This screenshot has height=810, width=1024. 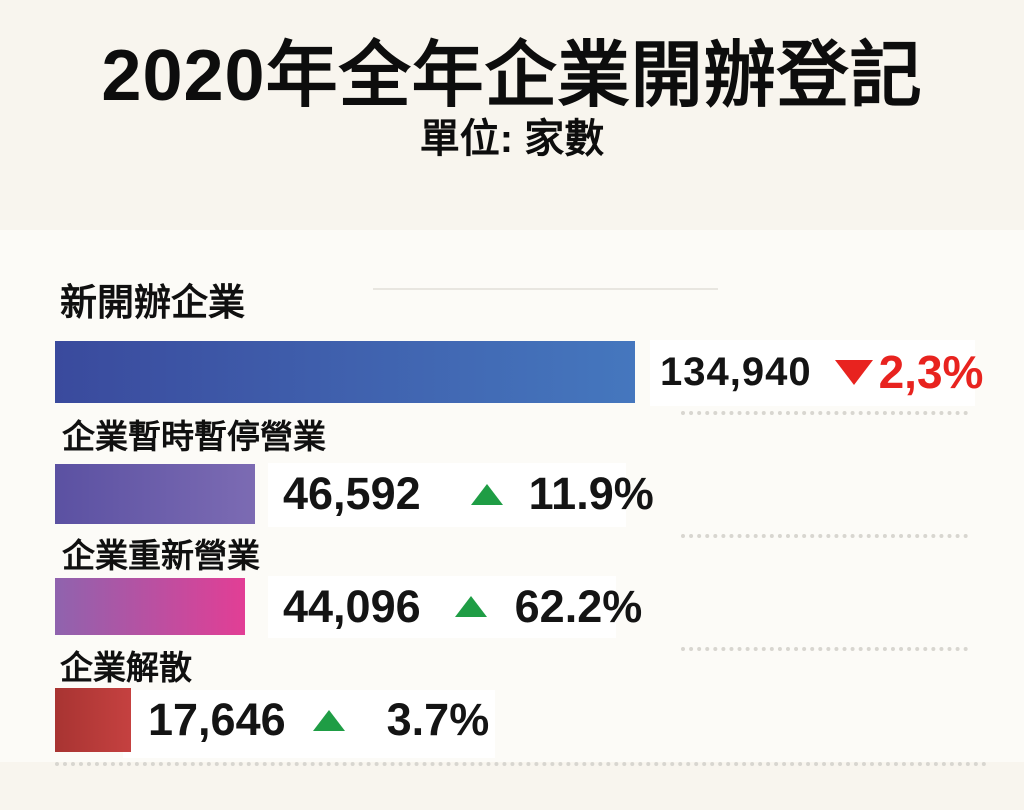 What do you see at coordinates (161, 555) in the screenshot?
I see `category-label-reopened: 企業重新營業` at bounding box center [161, 555].